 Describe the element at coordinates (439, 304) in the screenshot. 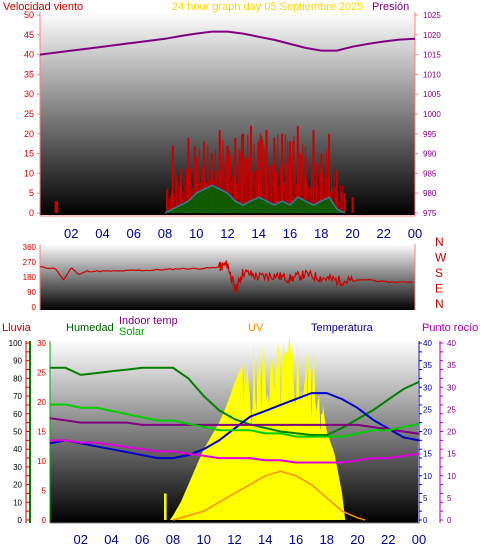

I see `compass-label: N` at that location.